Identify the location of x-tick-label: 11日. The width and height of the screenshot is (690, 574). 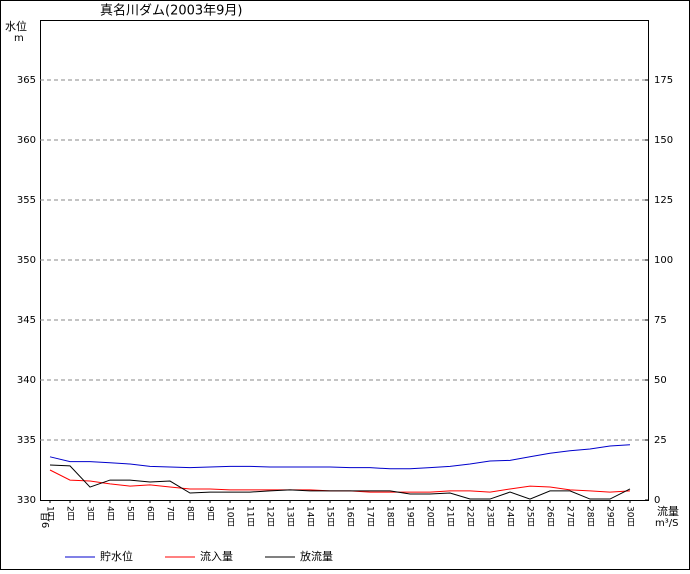
(250, 516).